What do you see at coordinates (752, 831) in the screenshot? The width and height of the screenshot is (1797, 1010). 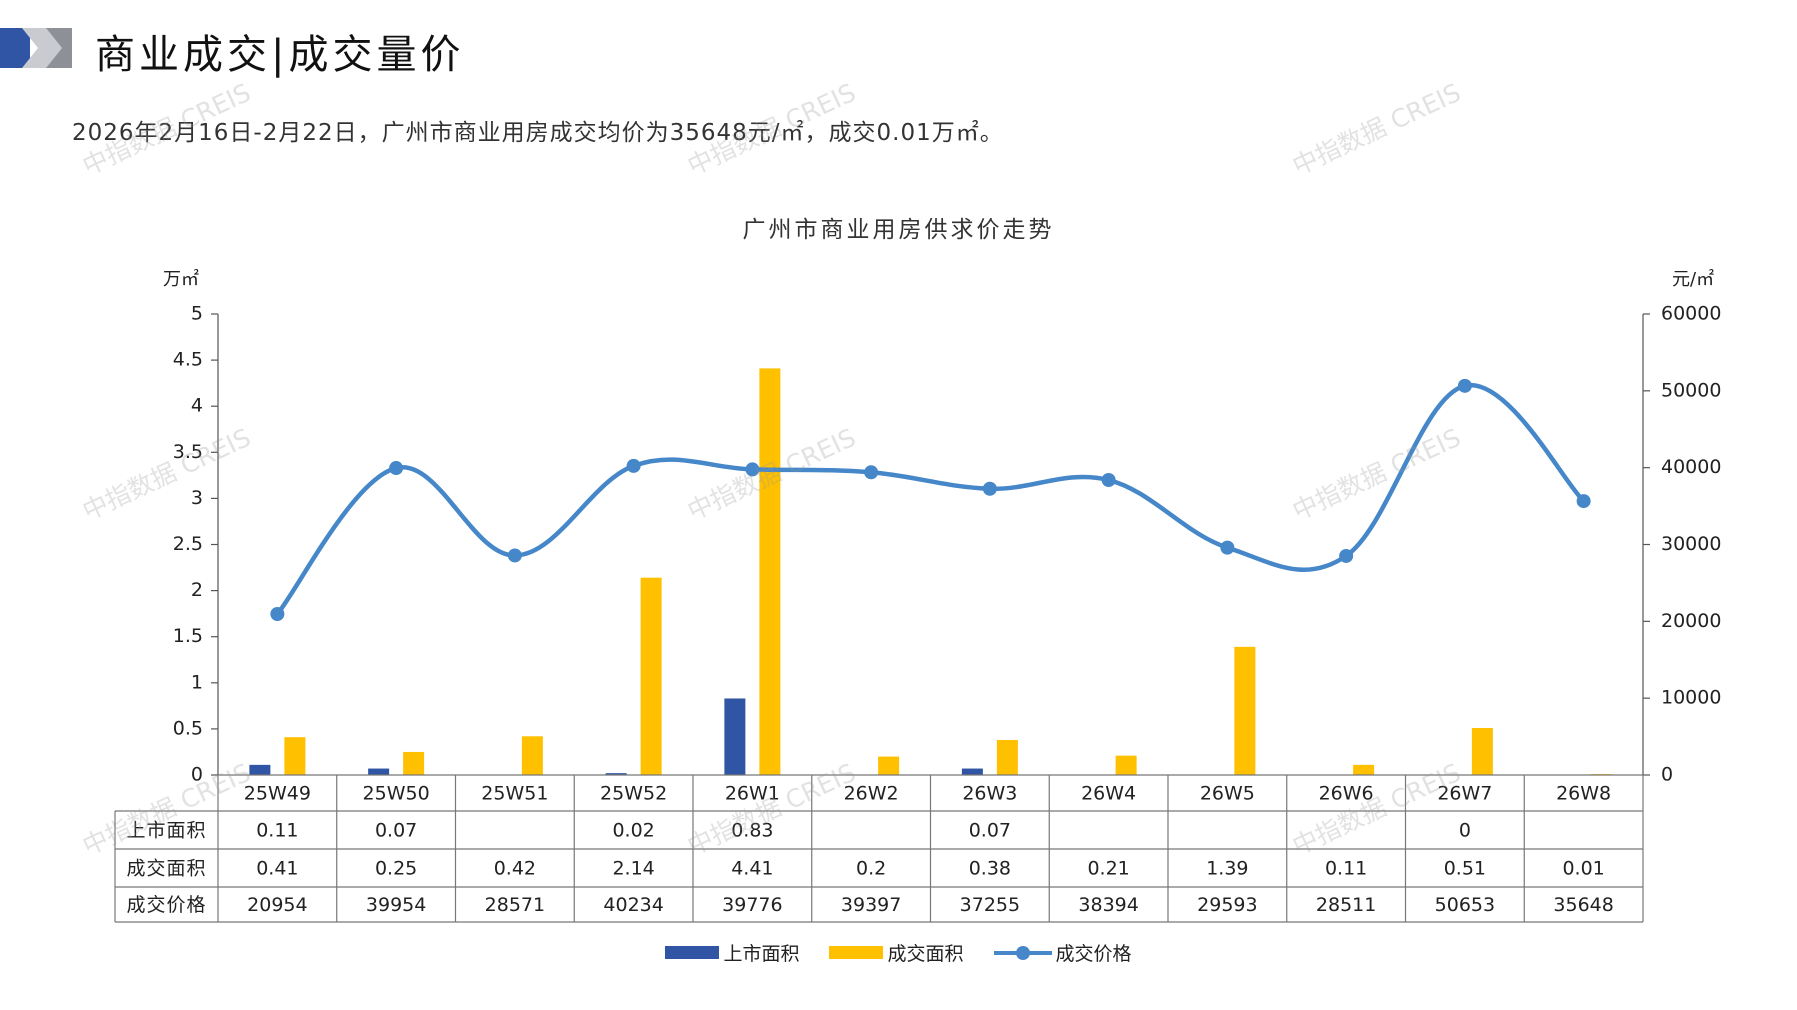 I see `table-cell-value: 0.83` at bounding box center [752, 831].